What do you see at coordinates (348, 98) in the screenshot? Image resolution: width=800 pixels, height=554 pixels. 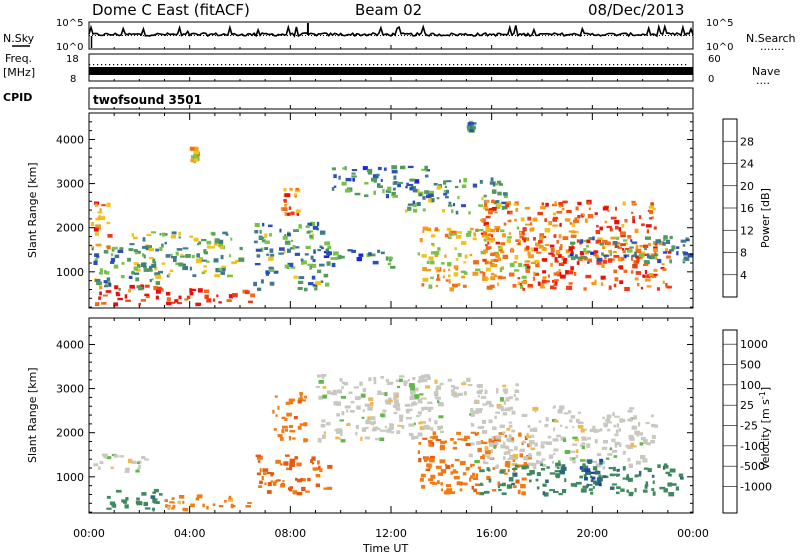 I see `cpid-panel: CPID twofsound 3501` at bounding box center [348, 98].